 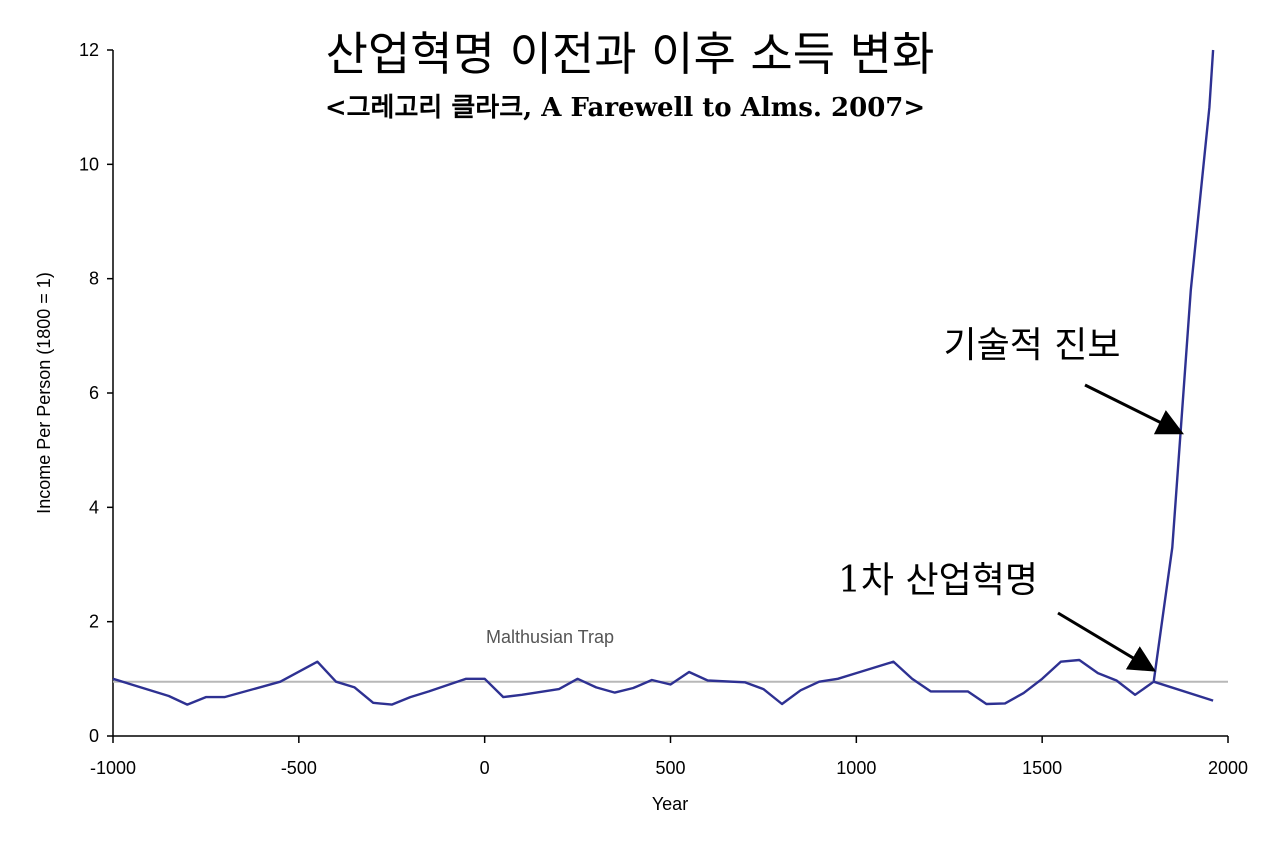 I want to click on y-tick-label: 0, so click(x=94, y=736).